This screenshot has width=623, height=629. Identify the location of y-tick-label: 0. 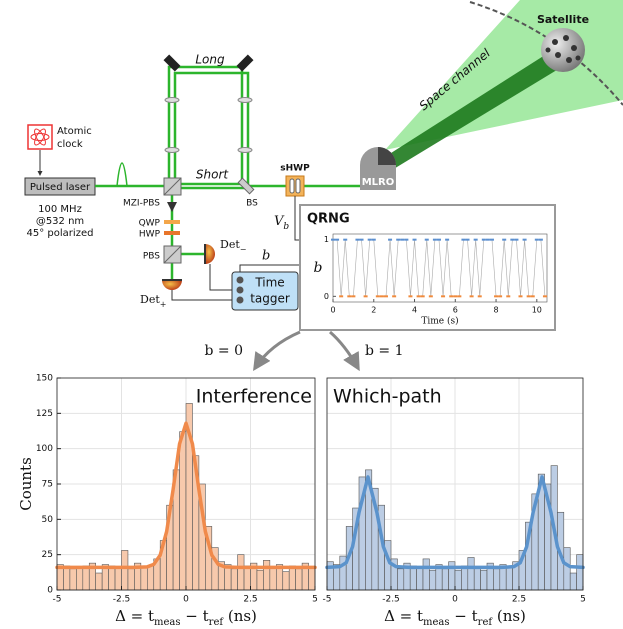
(50, 591).